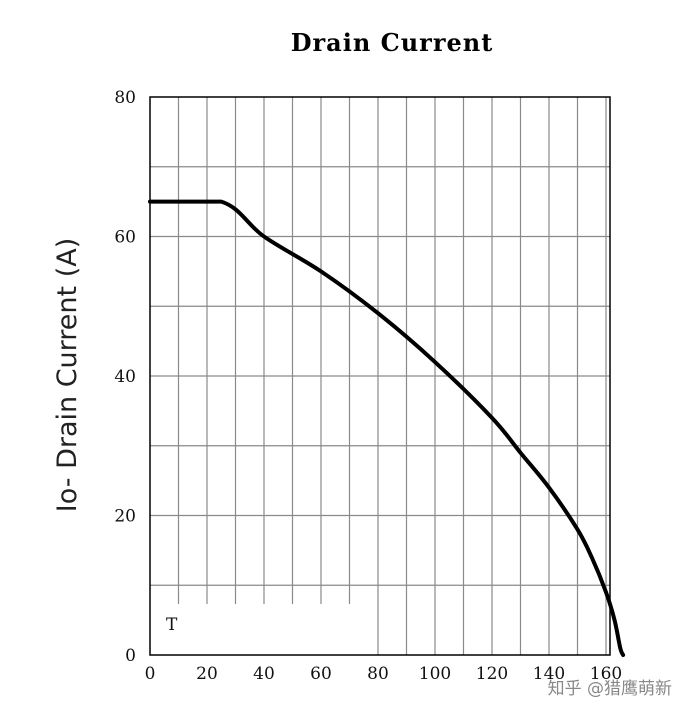 This screenshot has height=727, width=687. I want to click on y-tick-label: 0, so click(130, 656).